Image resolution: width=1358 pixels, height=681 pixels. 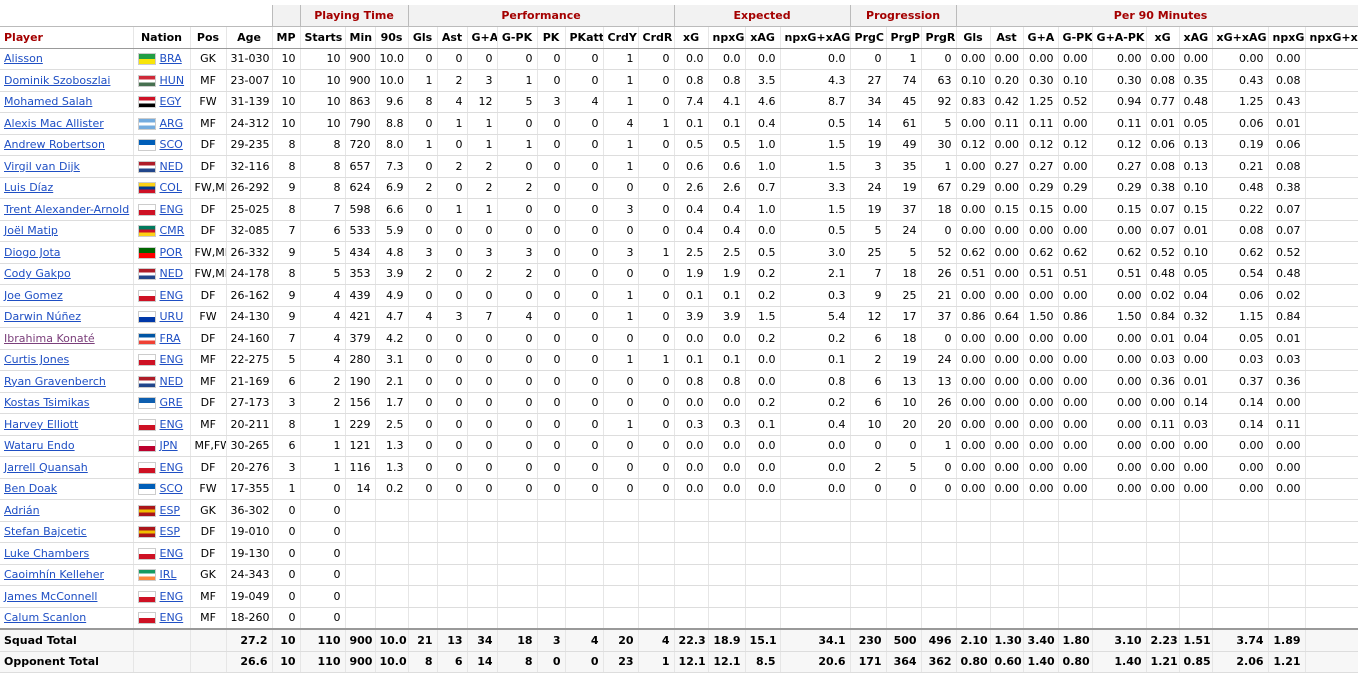 What do you see at coordinates (170, 188) in the screenshot?
I see `nation-link: COL` at bounding box center [170, 188].